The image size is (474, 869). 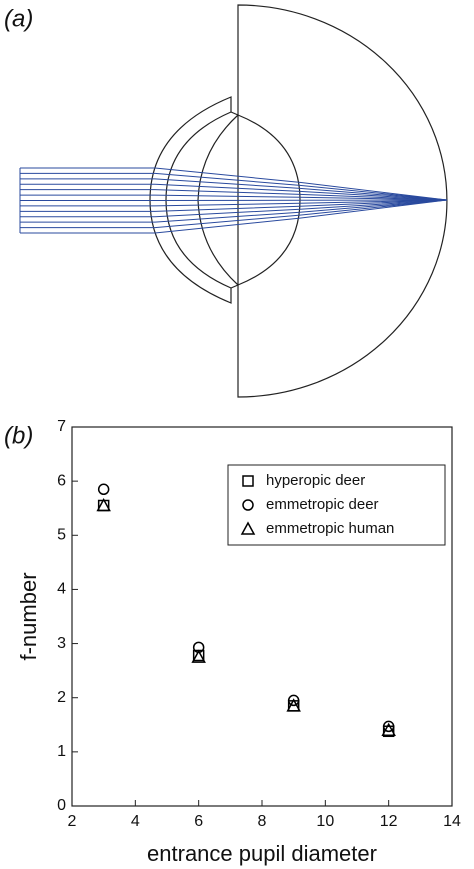 I want to click on legend-box, so click(x=336, y=505).